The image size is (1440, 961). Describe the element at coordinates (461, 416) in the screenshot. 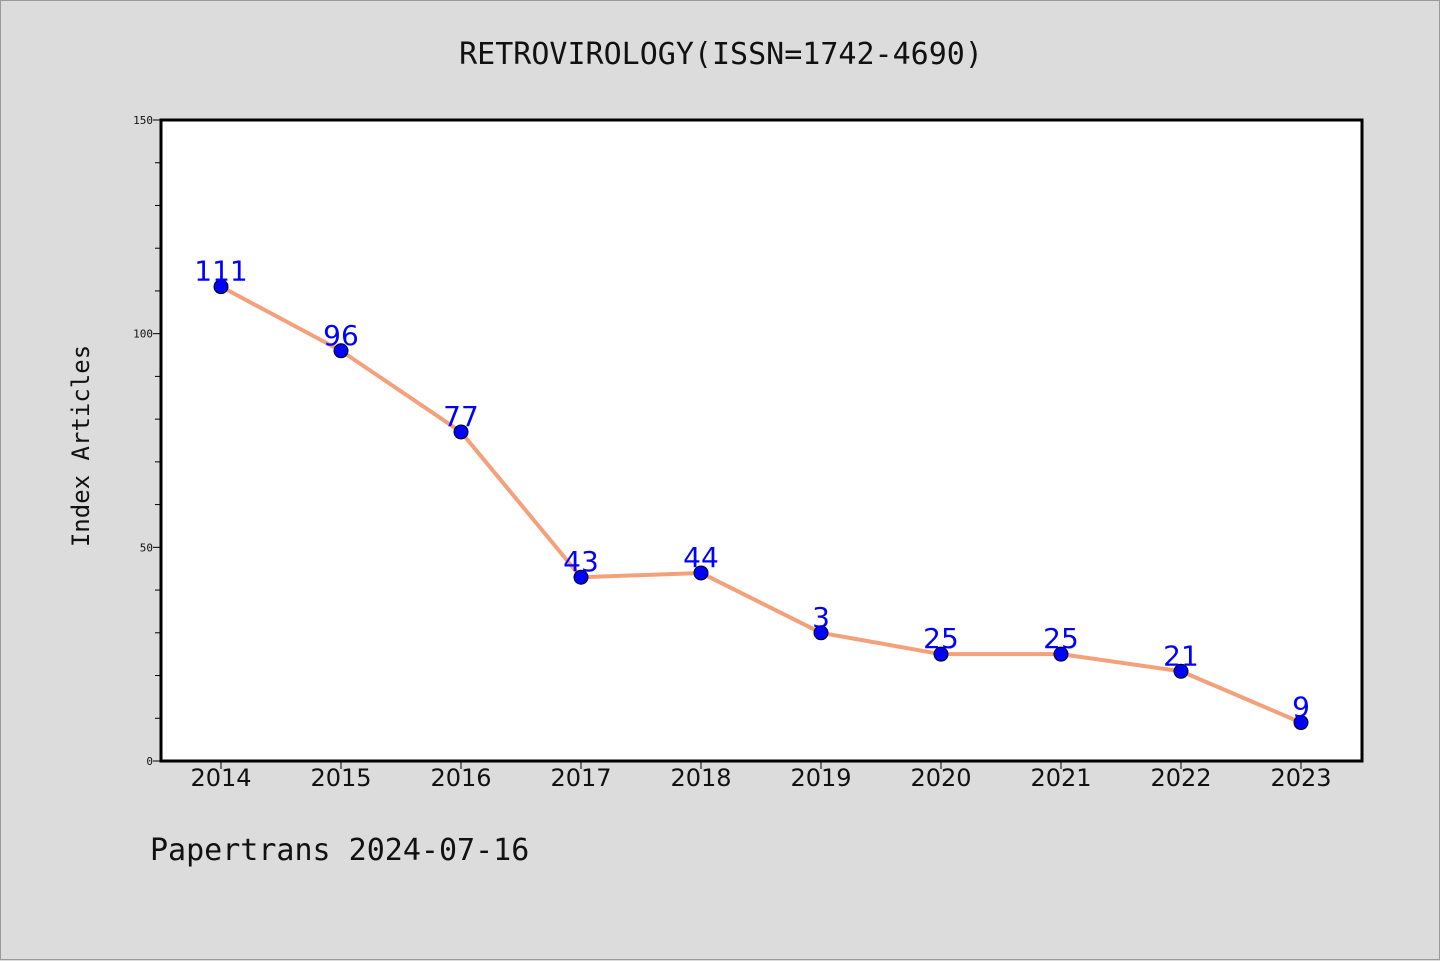

I see `data-label: 77` at that location.